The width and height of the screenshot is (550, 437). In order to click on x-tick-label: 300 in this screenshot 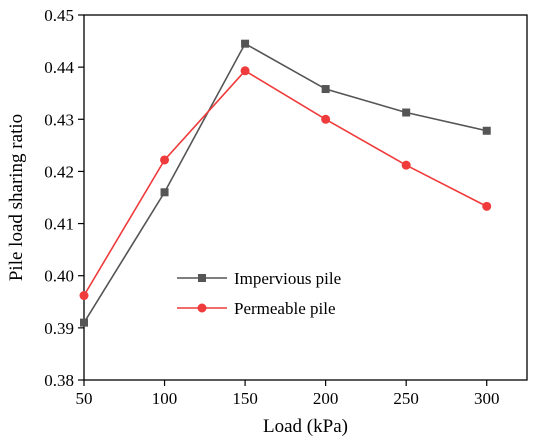, I will do `click(487, 398)`.